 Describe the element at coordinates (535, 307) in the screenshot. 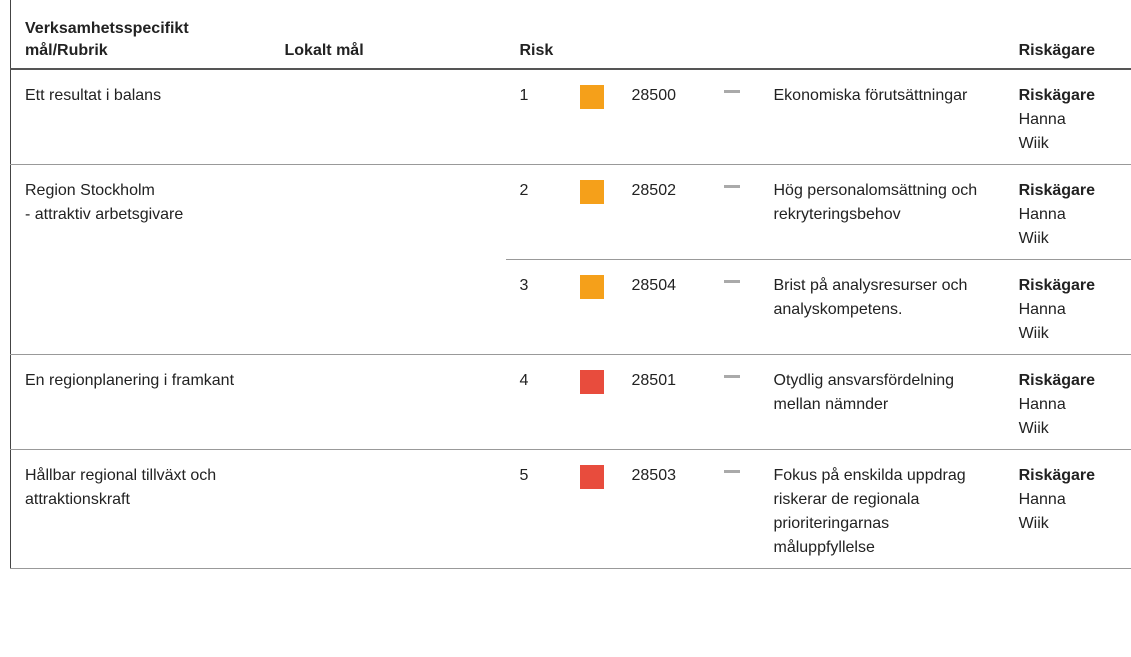

I see `risk-number: 3` at that location.